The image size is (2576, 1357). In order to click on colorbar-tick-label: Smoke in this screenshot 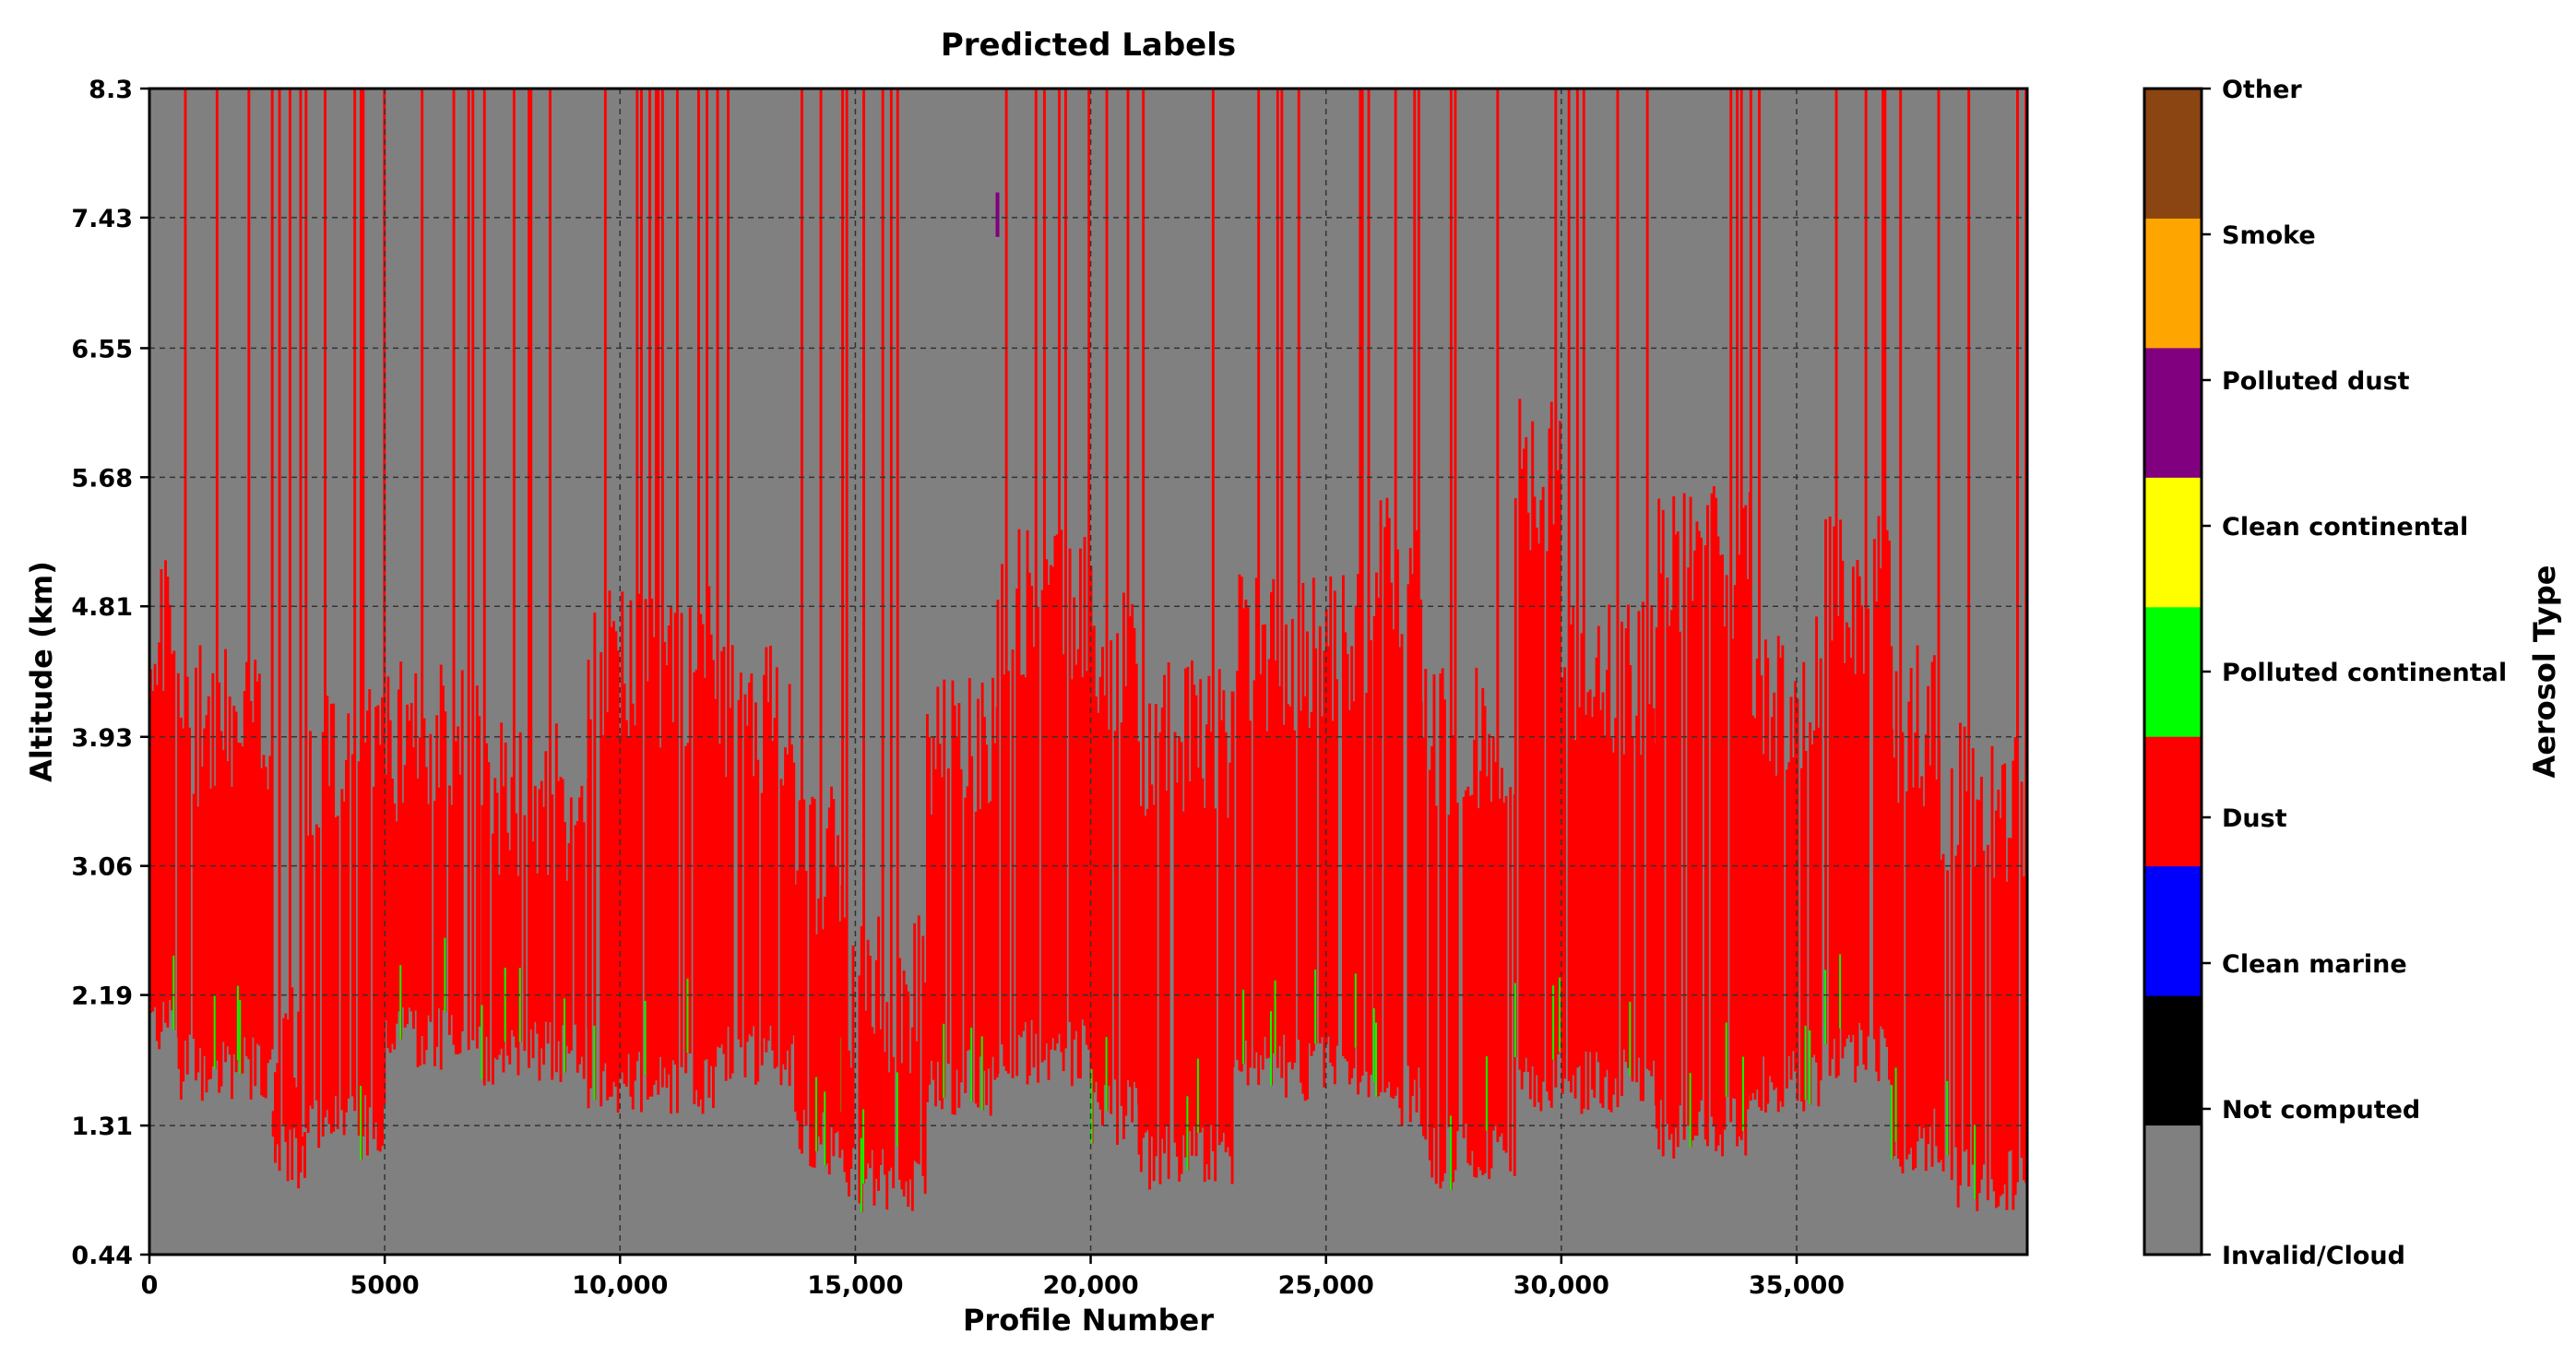, I will do `click(2269, 235)`.